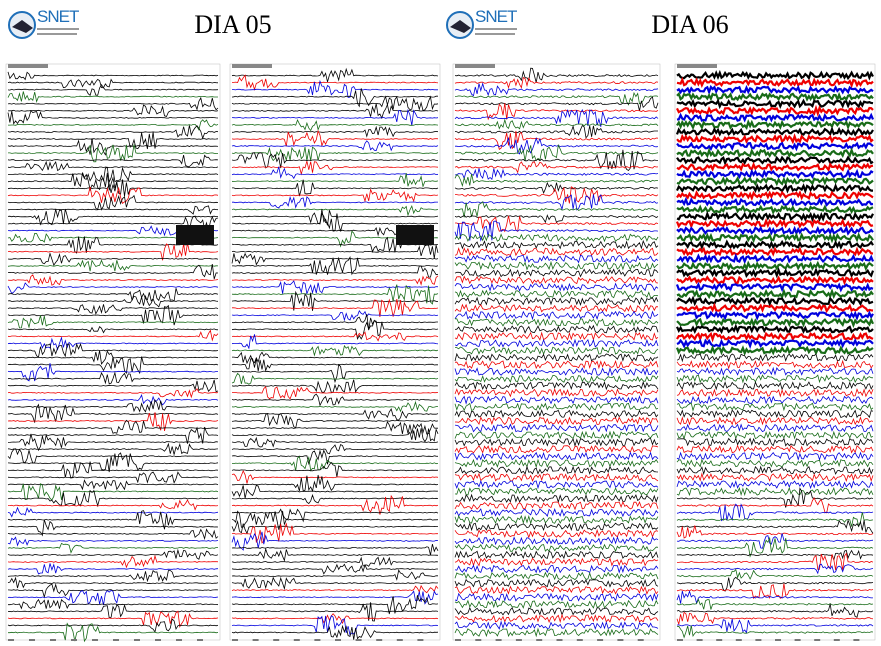 The image size is (881, 646). I want to click on panel-header, so click(28, 66).